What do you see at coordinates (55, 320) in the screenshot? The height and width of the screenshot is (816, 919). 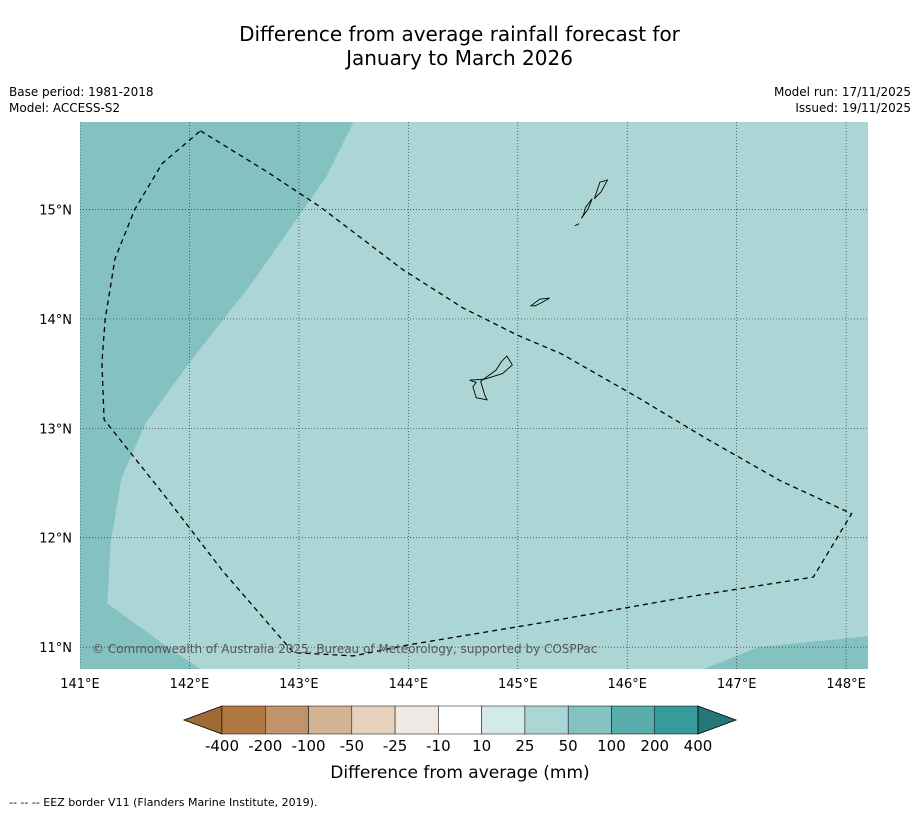 I see `y-tick-label: 14°N` at bounding box center [55, 320].